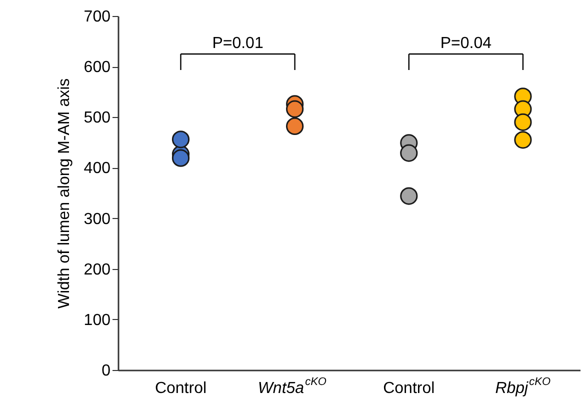 The image size is (583, 411). I want to click on y-tick-label: 0, so click(106, 371).